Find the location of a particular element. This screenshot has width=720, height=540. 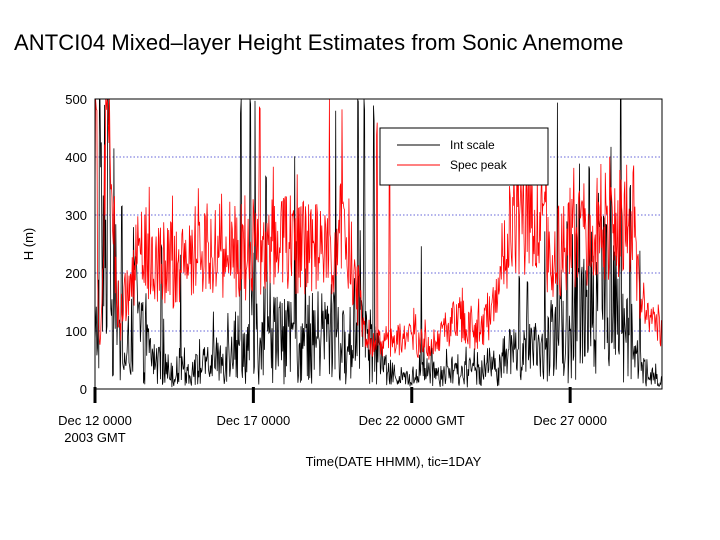

legend-label: Spec peak is located at coordinates (479, 165).